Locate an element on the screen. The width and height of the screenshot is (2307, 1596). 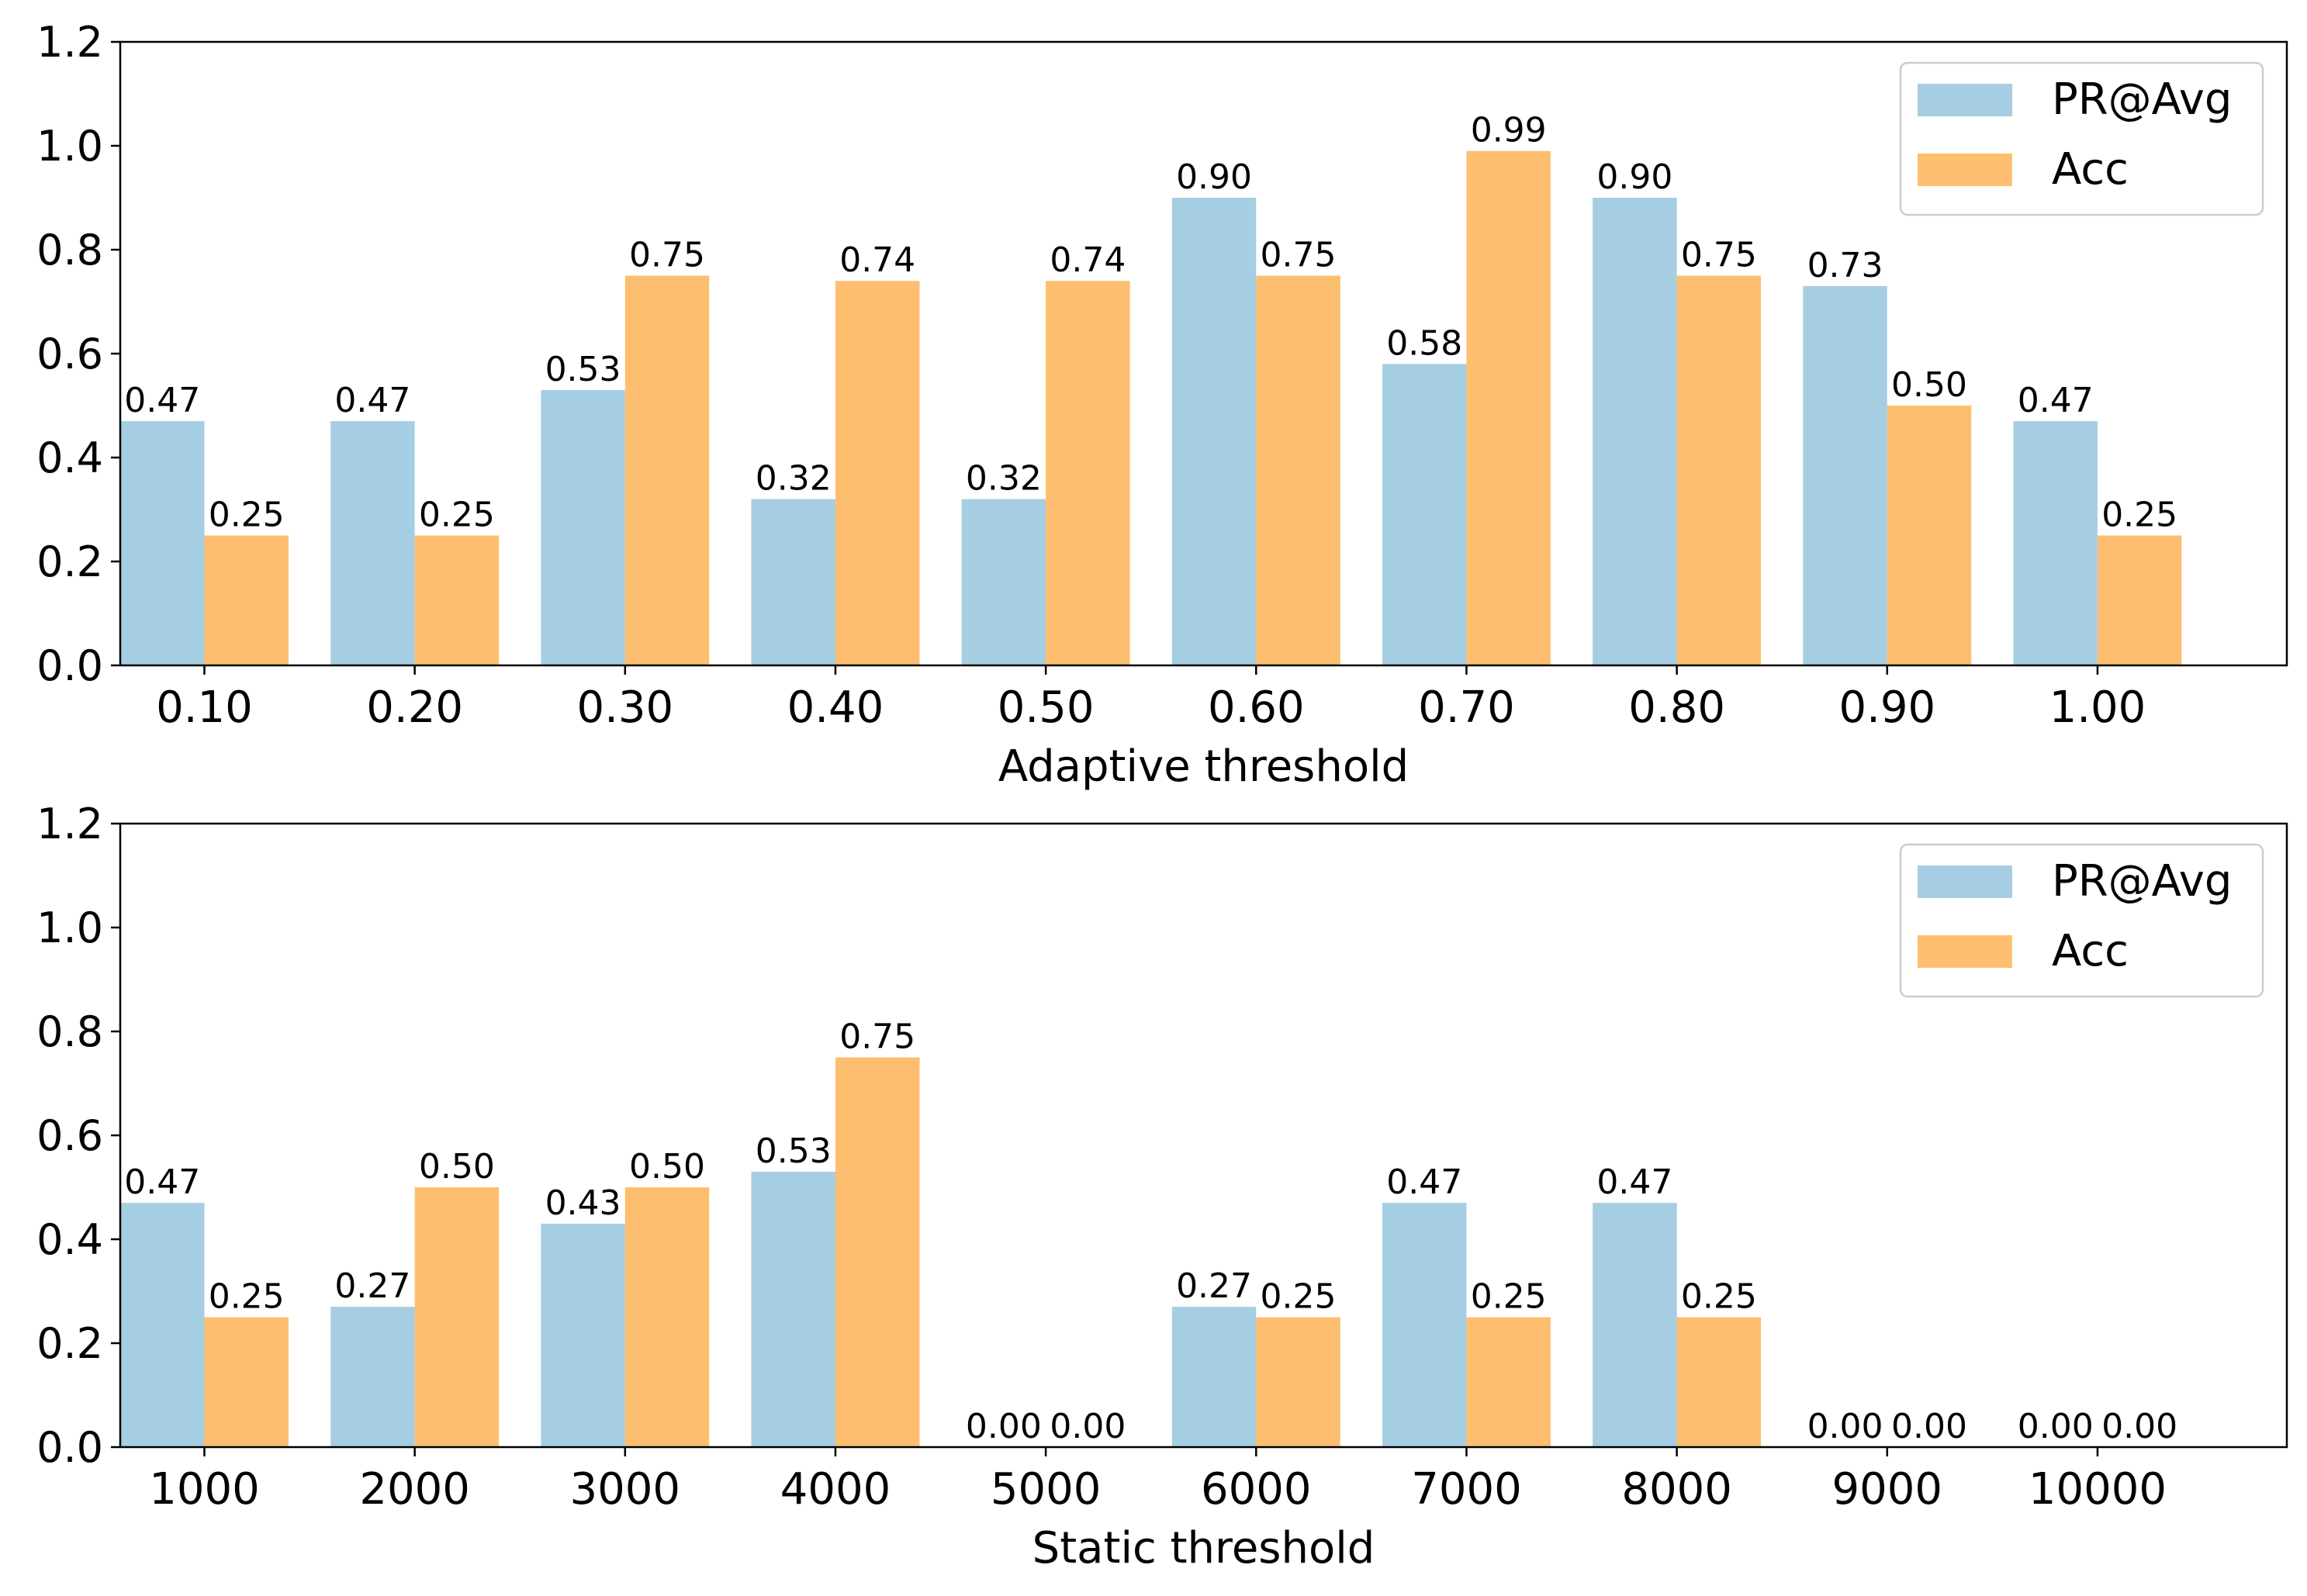
bar-acc-0.20 is located at coordinates (457, 600).